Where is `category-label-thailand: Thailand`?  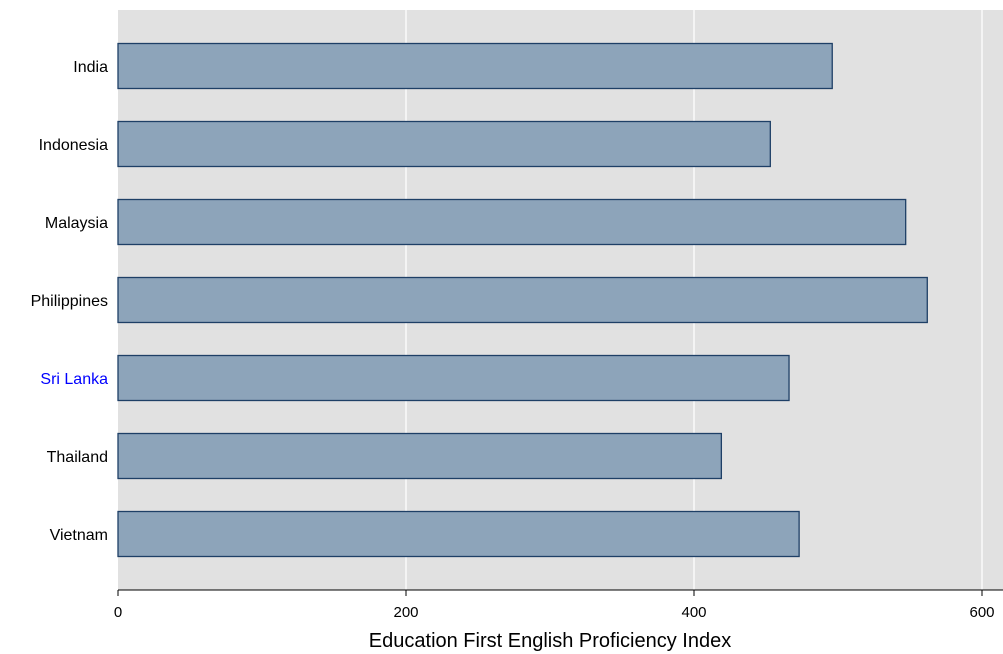
category-label-thailand: Thailand is located at coordinates (77, 457).